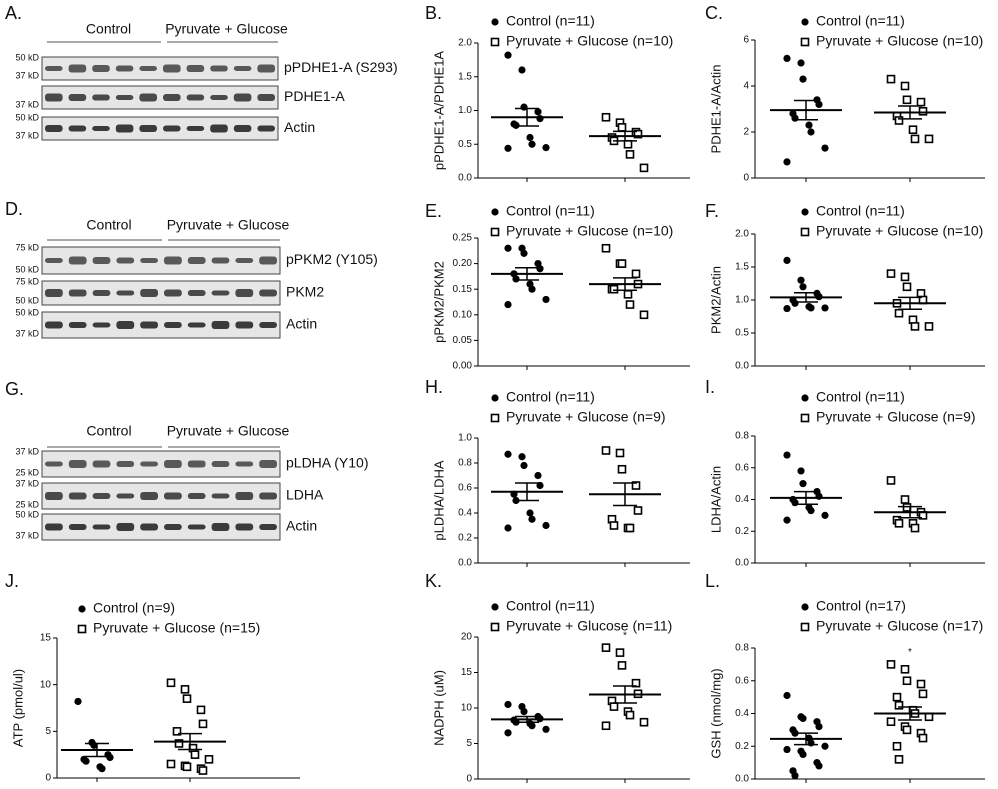 The image size is (998, 789). What do you see at coordinates (314, 96) in the screenshot?
I see `protein-label: PDHE1-A` at bounding box center [314, 96].